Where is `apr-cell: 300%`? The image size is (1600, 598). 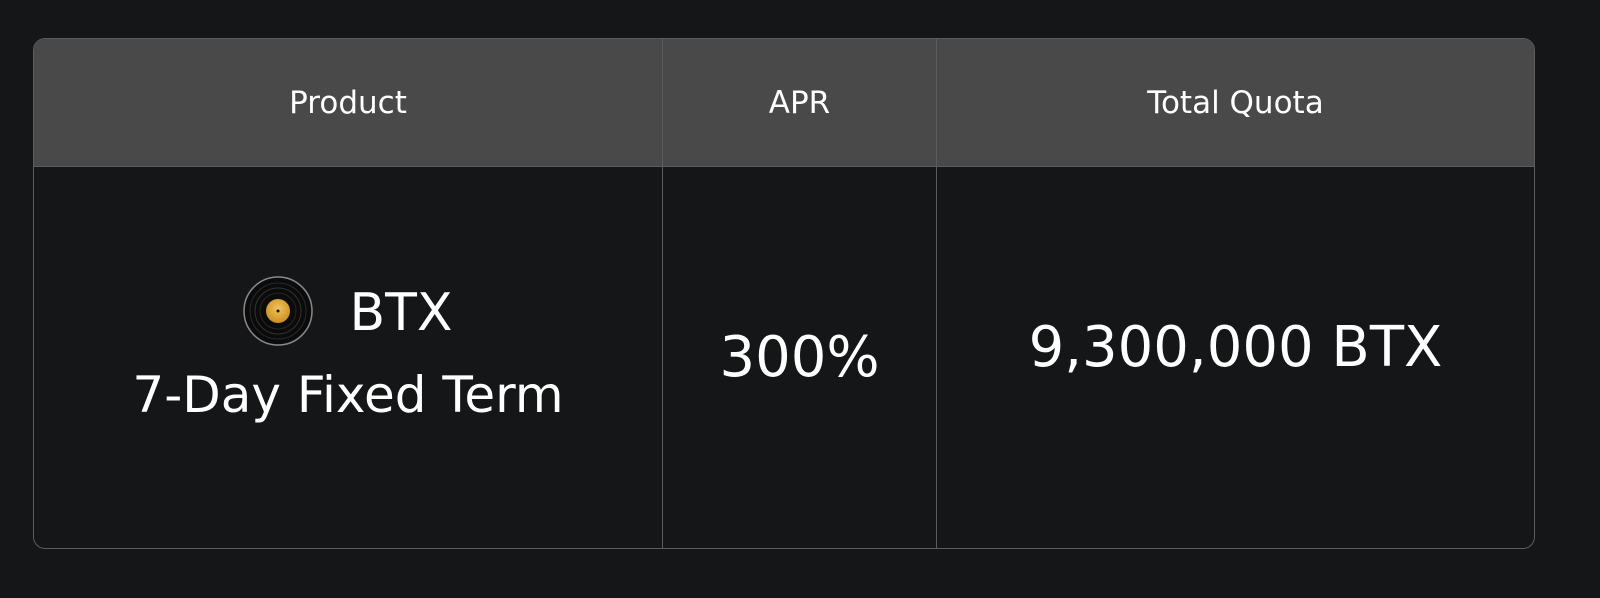 apr-cell: 300% is located at coordinates (800, 357).